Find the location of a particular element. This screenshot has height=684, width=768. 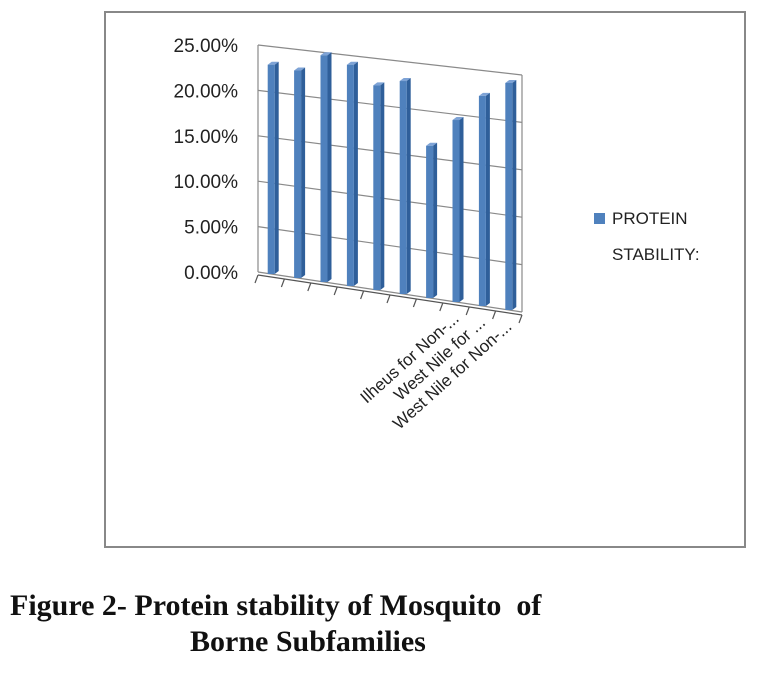

y-tick-labels: 25.00% 20.00% 15.00% 10.00% 5.00% 0.00% is located at coordinates (206, 160).